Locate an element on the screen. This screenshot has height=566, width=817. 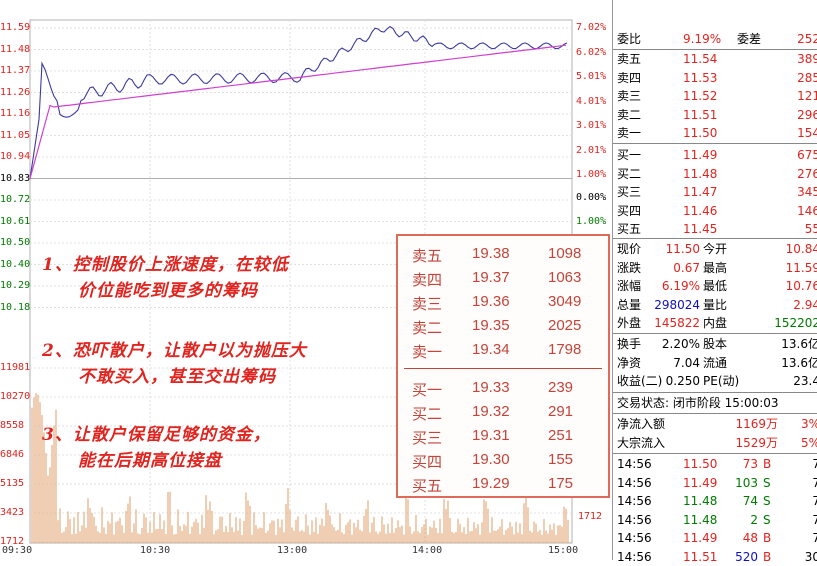
bid-label: 买一 is located at coordinates (629, 155).